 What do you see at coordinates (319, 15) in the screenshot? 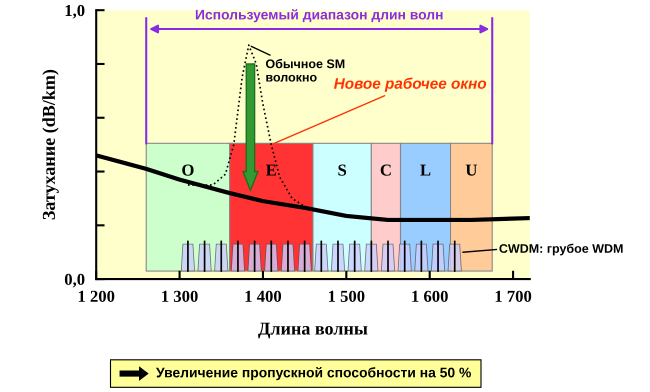
I see `annotation: Используемый диапазон длин волн` at bounding box center [319, 15].